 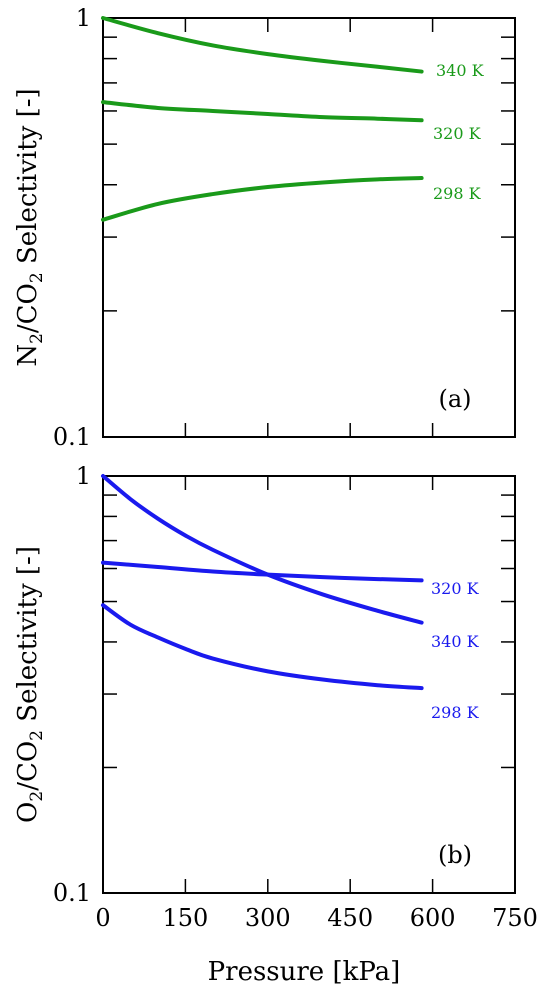 I want to click on panel-tag: (a), so click(x=454, y=399).